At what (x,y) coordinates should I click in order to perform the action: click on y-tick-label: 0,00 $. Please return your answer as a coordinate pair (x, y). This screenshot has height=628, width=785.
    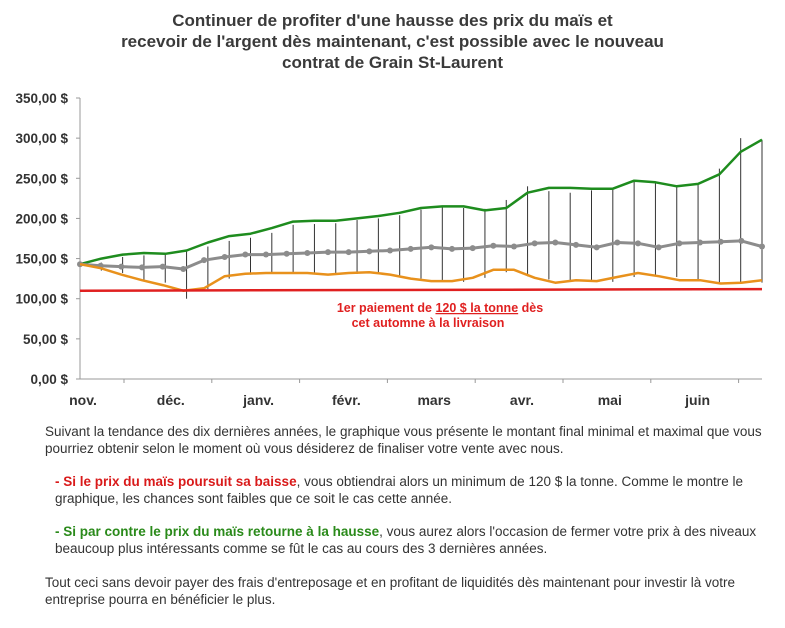
    Looking at the image, I should click on (49, 379).